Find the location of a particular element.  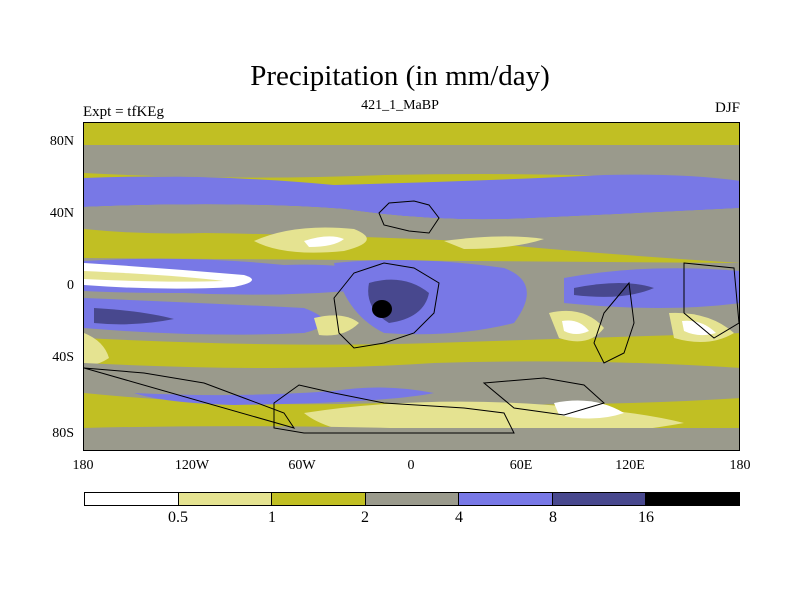

coastline-antarctica-west is located at coordinates (394, 409).